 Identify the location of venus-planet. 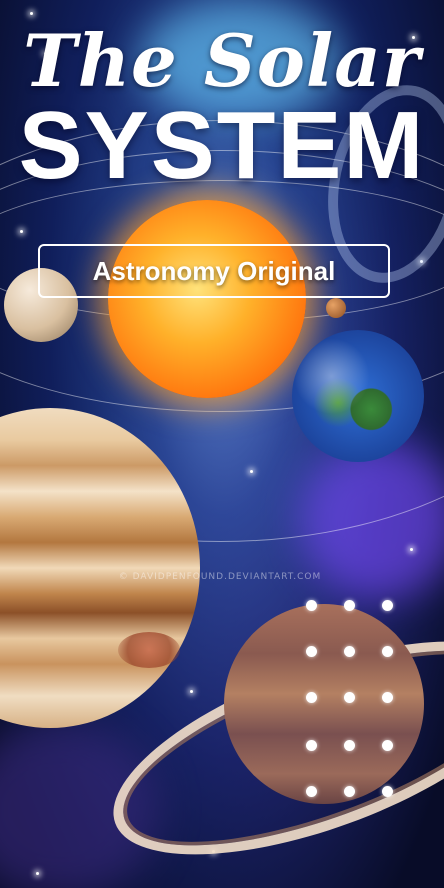
(41, 305).